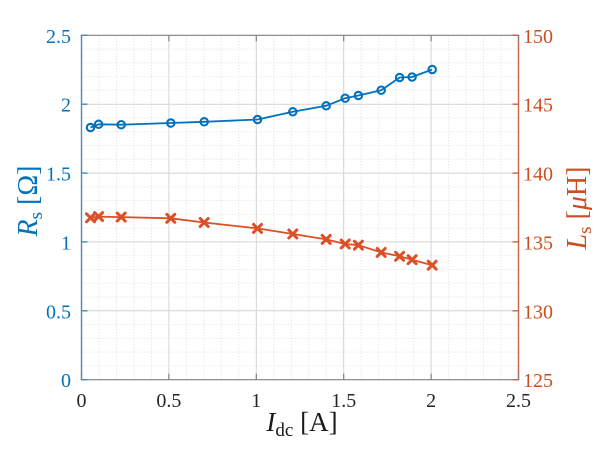 The height and width of the screenshot is (451, 600). What do you see at coordinates (579, 209) in the screenshot?
I see `svg-text: Ls [μH]` at bounding box center [579, 209].